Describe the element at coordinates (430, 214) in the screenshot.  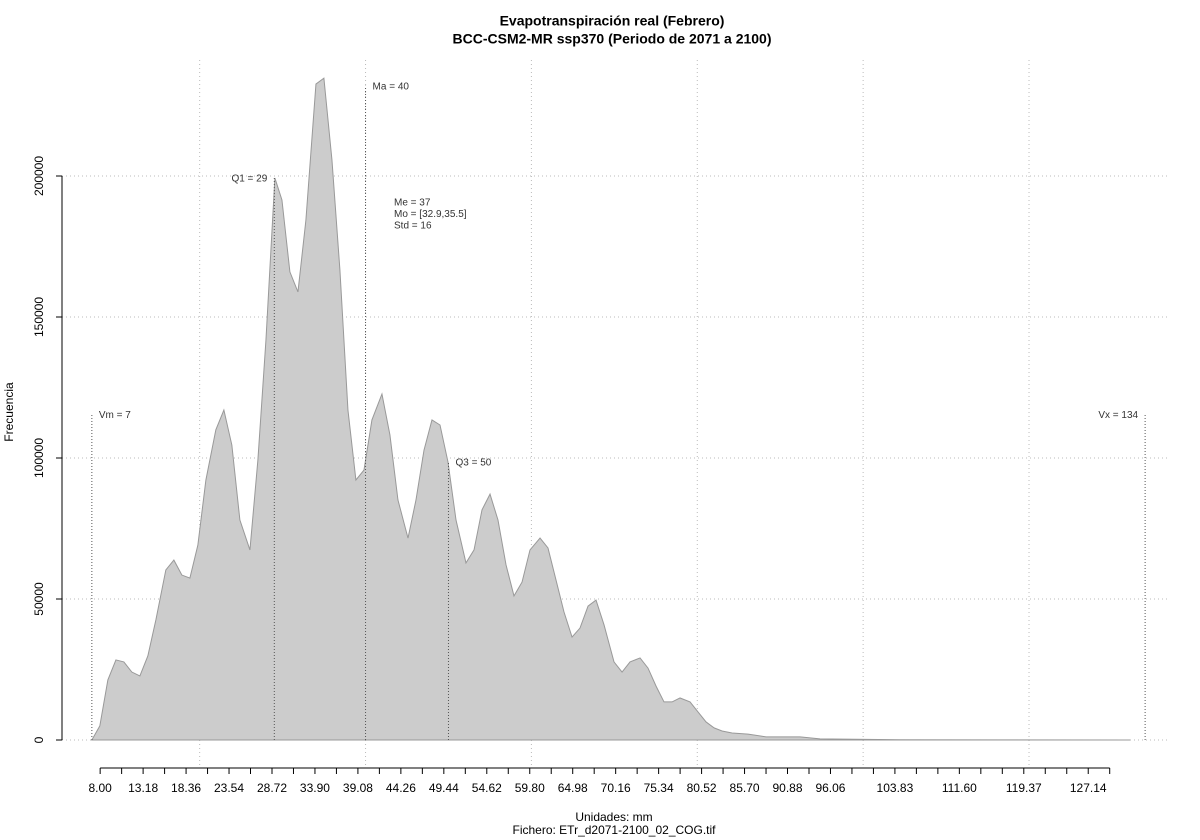
I see `stat-label: Mo = [32.9,35.5]` at that location.